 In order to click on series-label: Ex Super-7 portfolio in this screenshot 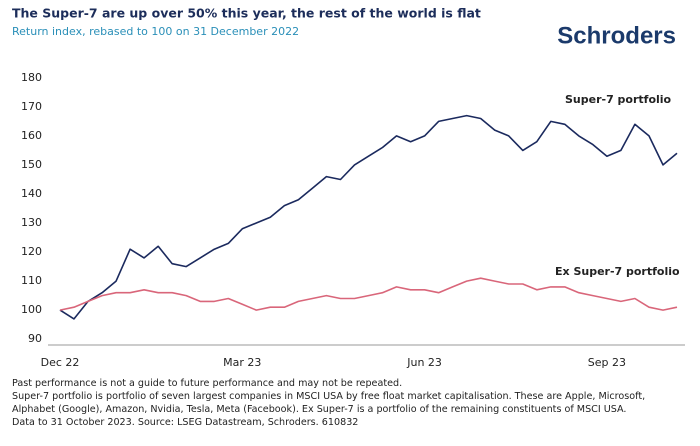, I will do `click(617, 271)`.